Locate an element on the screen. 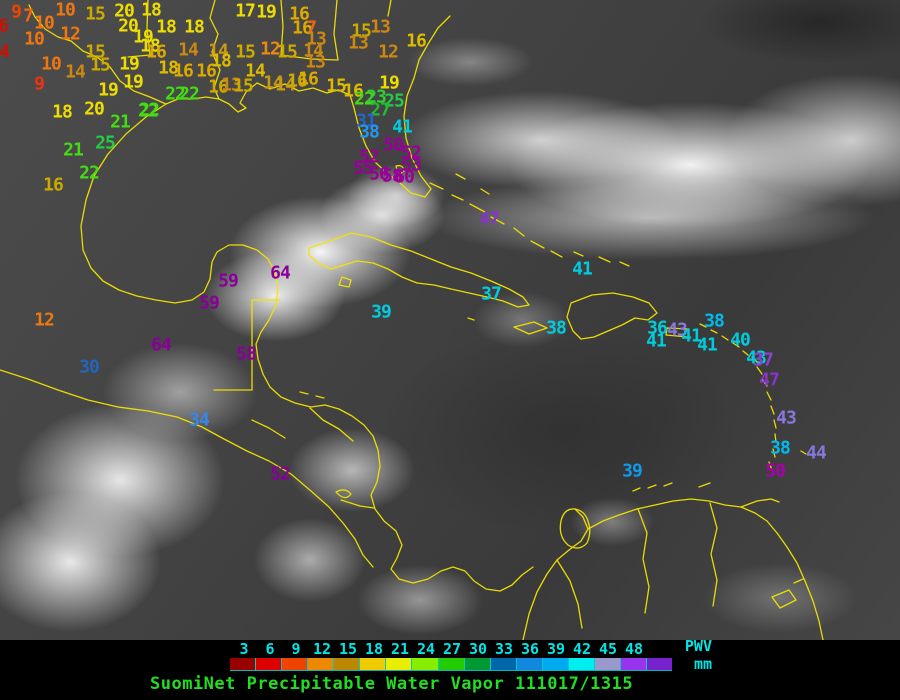 Image resolution: width=900 pixels, height=700 pixels. colorbar-tick-label: 3 is located at coordinates (244, 649).